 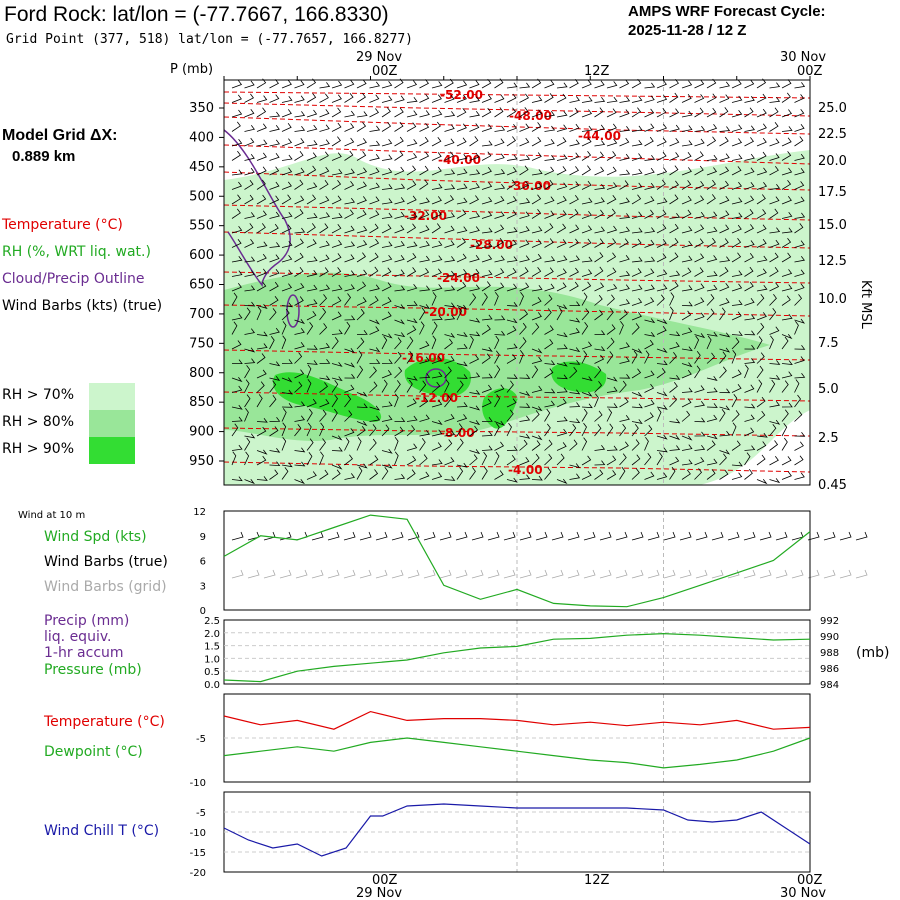 I want to click on temp-contour-label: -12.00, so click(x=436, y=398).